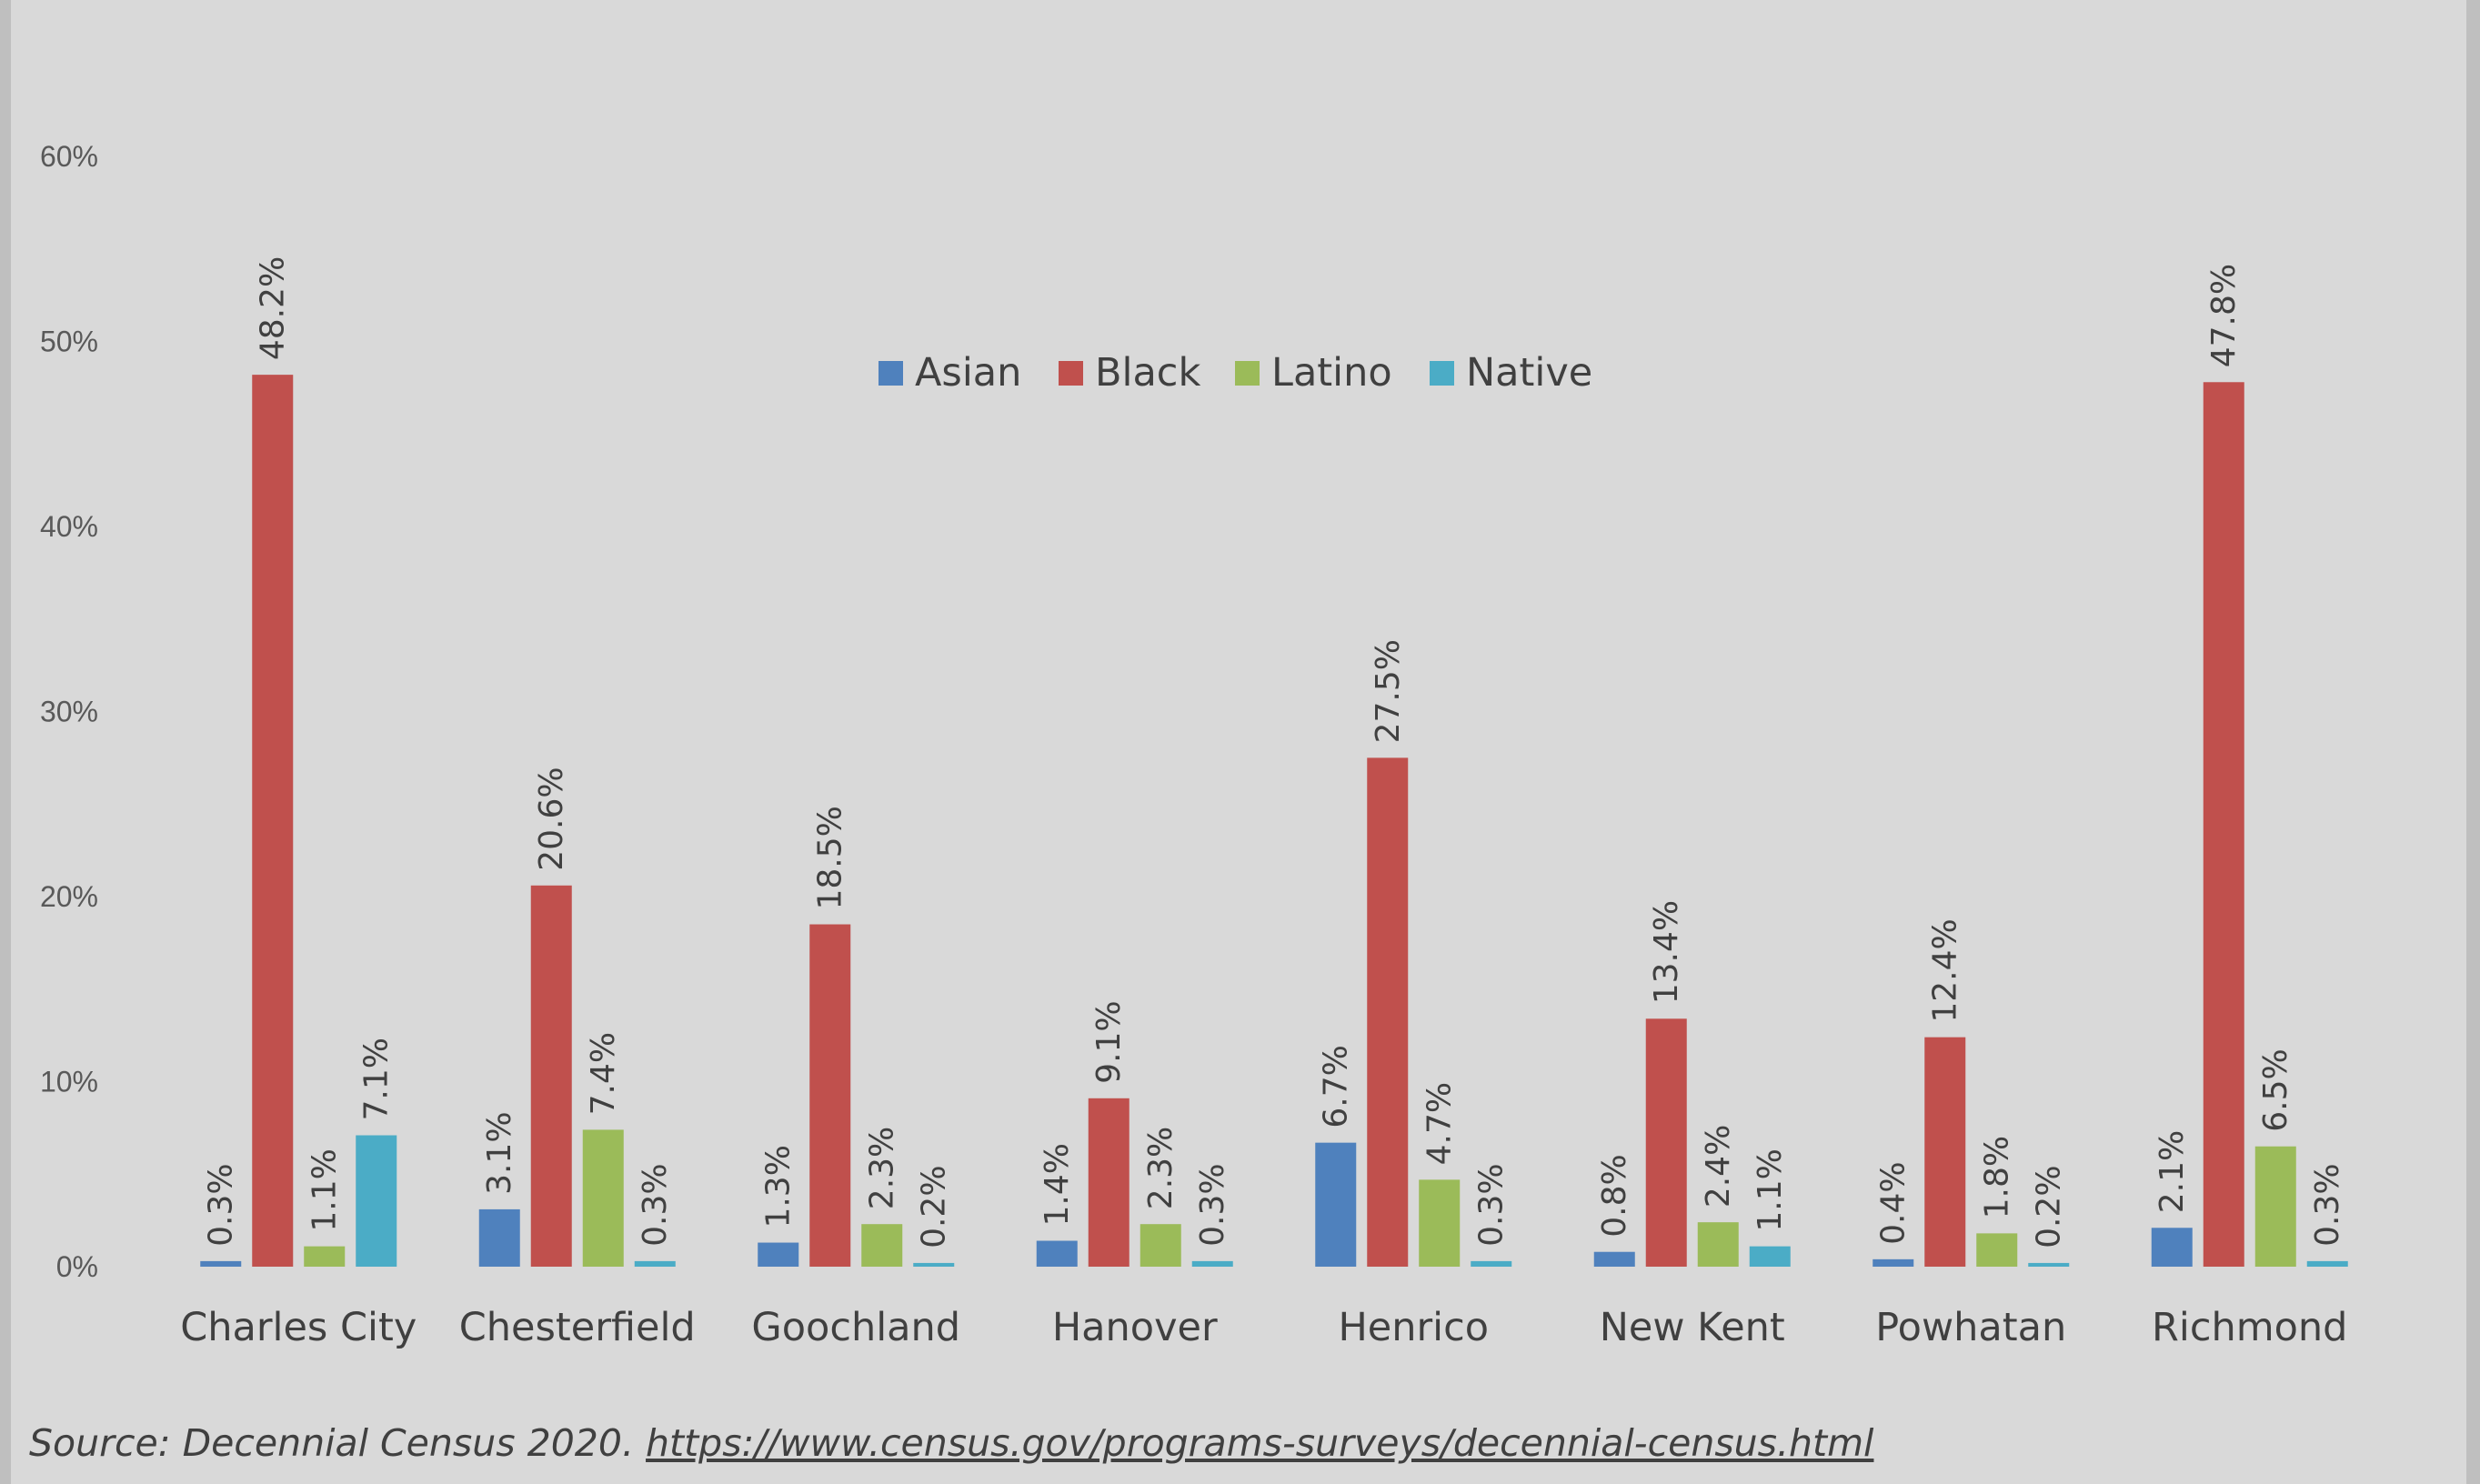  I want to click on legend: Asian Black Latino Native, so click(1235, 373).